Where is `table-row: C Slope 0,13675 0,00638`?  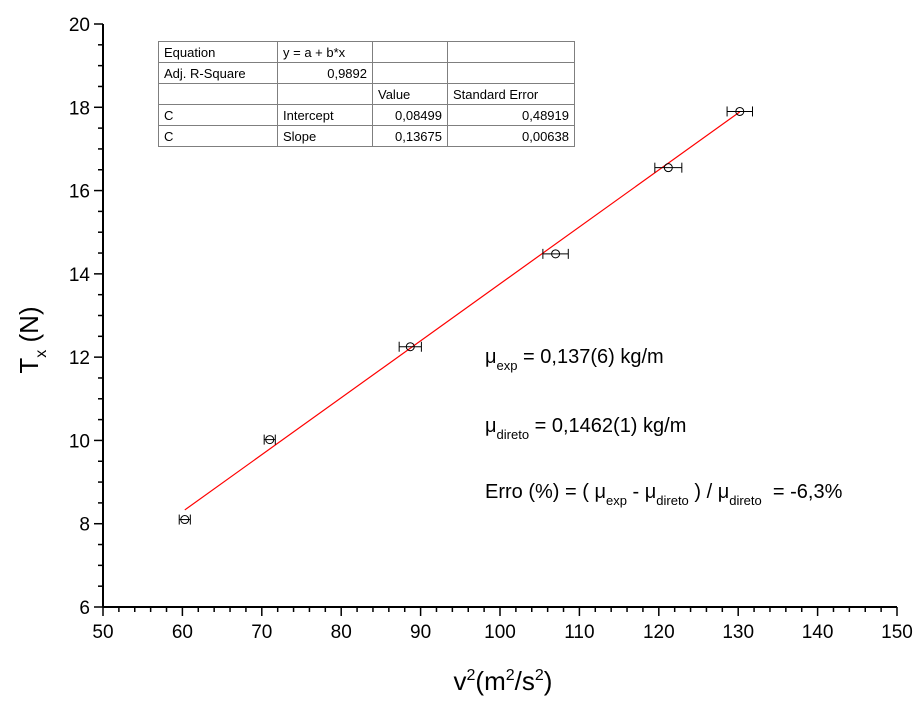
table-row: C Slope 0,13675 0,00638 is located at coordinates (366, 136).